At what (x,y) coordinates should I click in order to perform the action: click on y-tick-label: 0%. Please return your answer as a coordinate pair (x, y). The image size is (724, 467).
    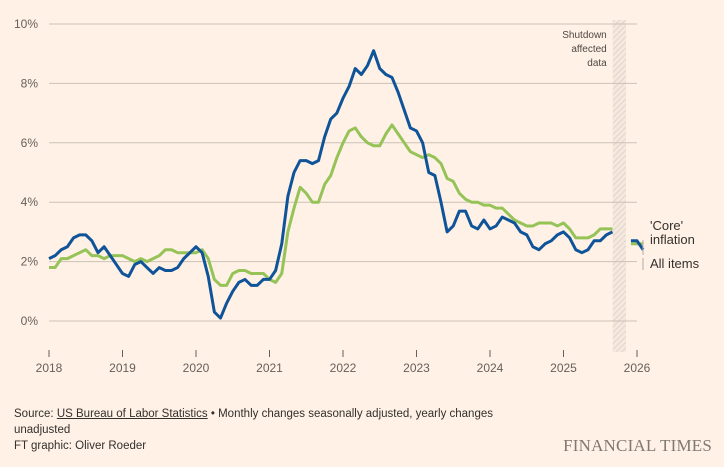
    Looking at the image, I should click on (30, 321).